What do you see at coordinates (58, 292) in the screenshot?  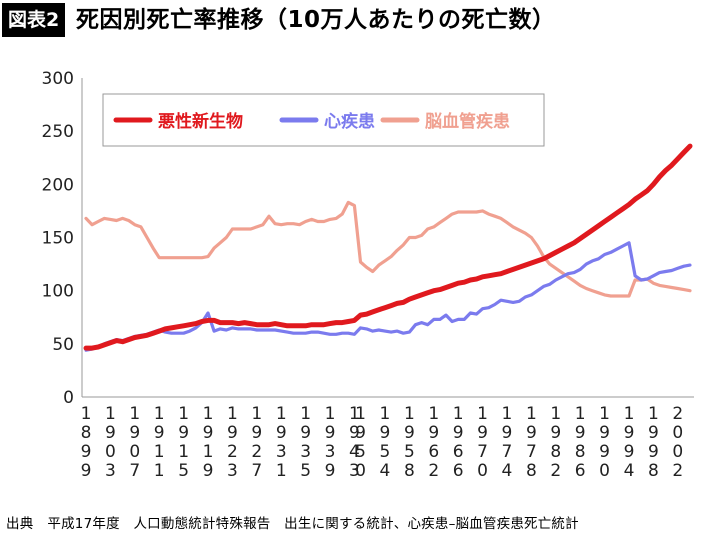 I see `y-tick-label: 100` at bounding box center [58, 292].